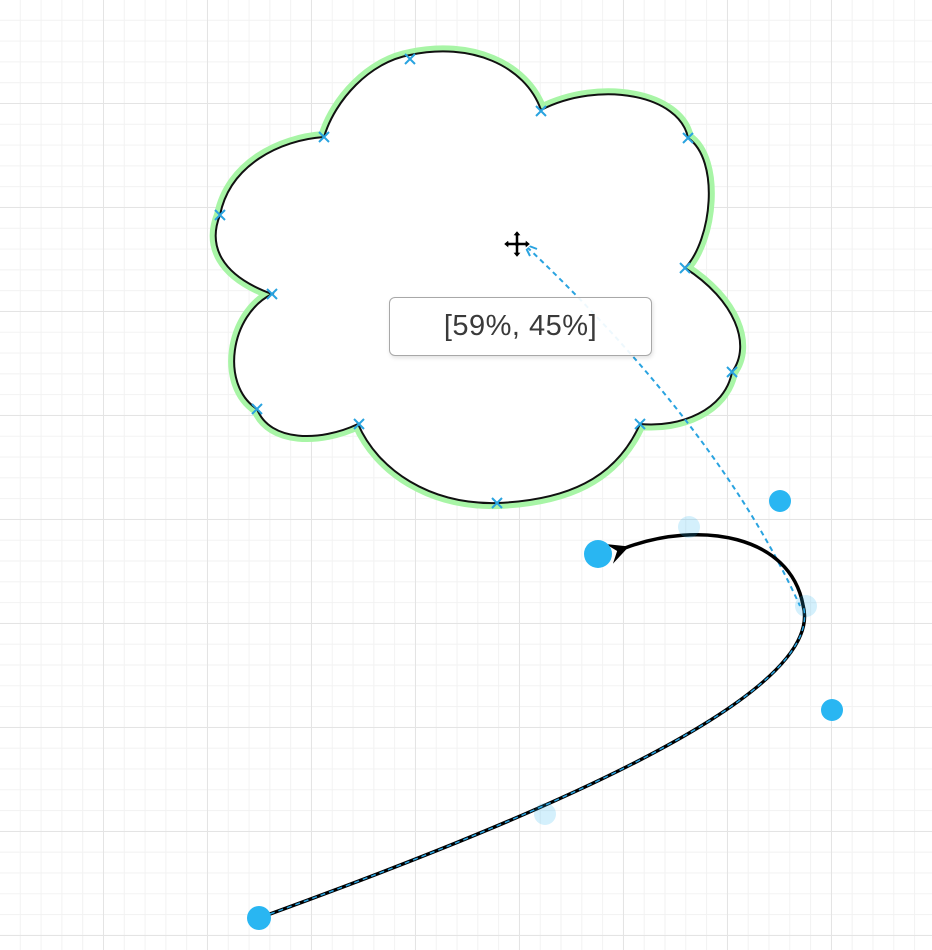 The height and width of the screenshot is (950, 932). I want to click on tooltip-text: [59%, 45%], so click(520, 326).